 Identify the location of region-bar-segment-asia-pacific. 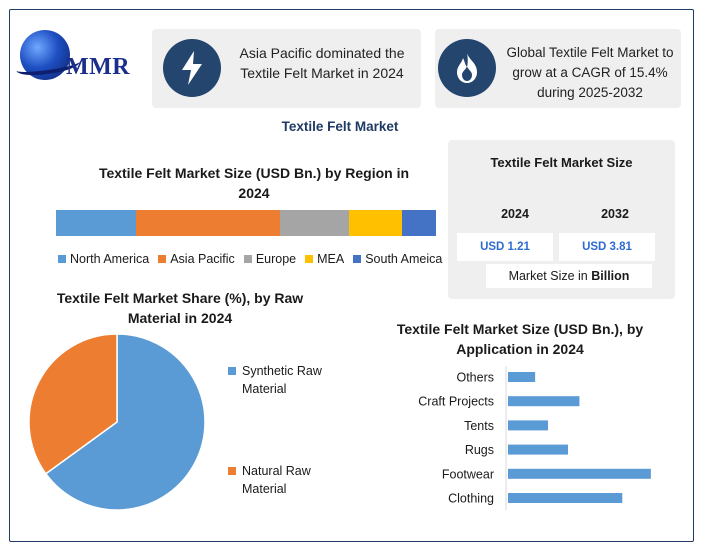
(208, 223).